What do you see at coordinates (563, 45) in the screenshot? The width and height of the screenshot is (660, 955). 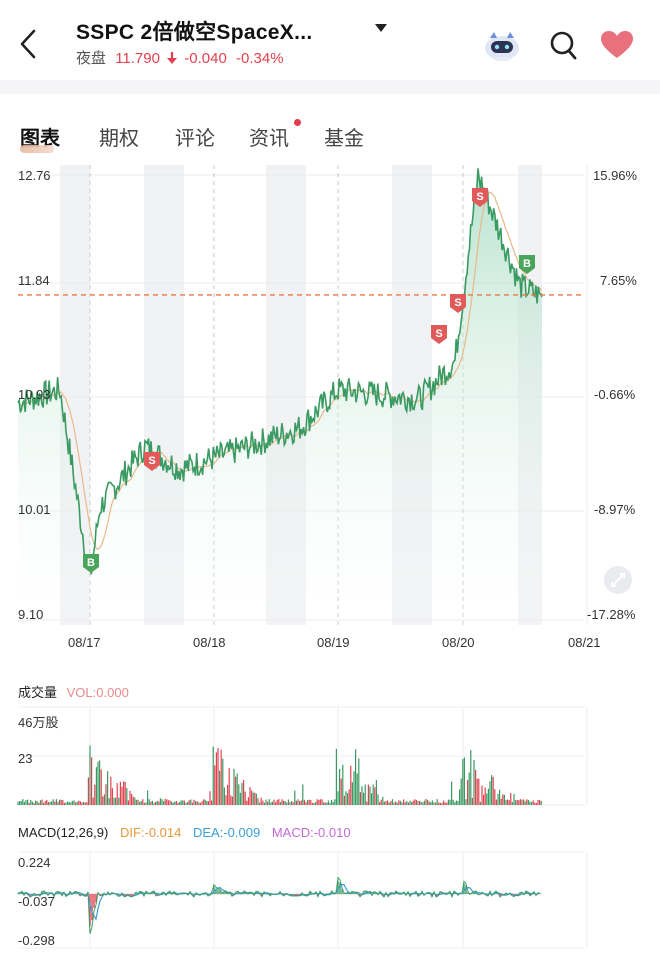 I see `search-icon` at bounding box center [563, 45].